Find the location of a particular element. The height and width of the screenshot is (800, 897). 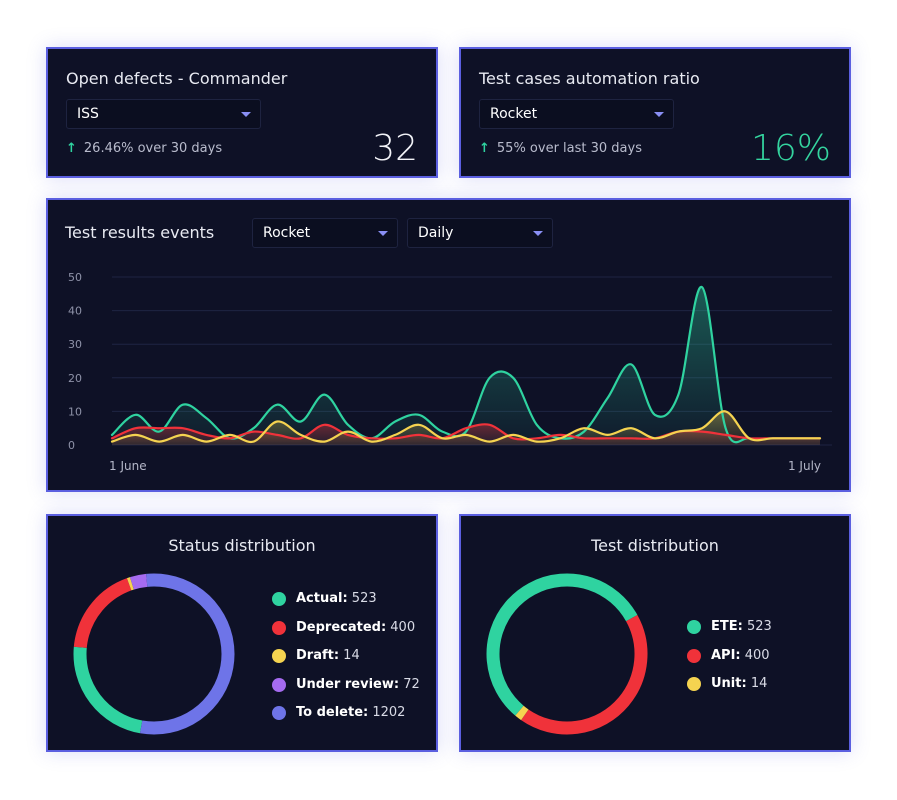

legend-item: Draft: 14 is located at coordinates (346, 661).